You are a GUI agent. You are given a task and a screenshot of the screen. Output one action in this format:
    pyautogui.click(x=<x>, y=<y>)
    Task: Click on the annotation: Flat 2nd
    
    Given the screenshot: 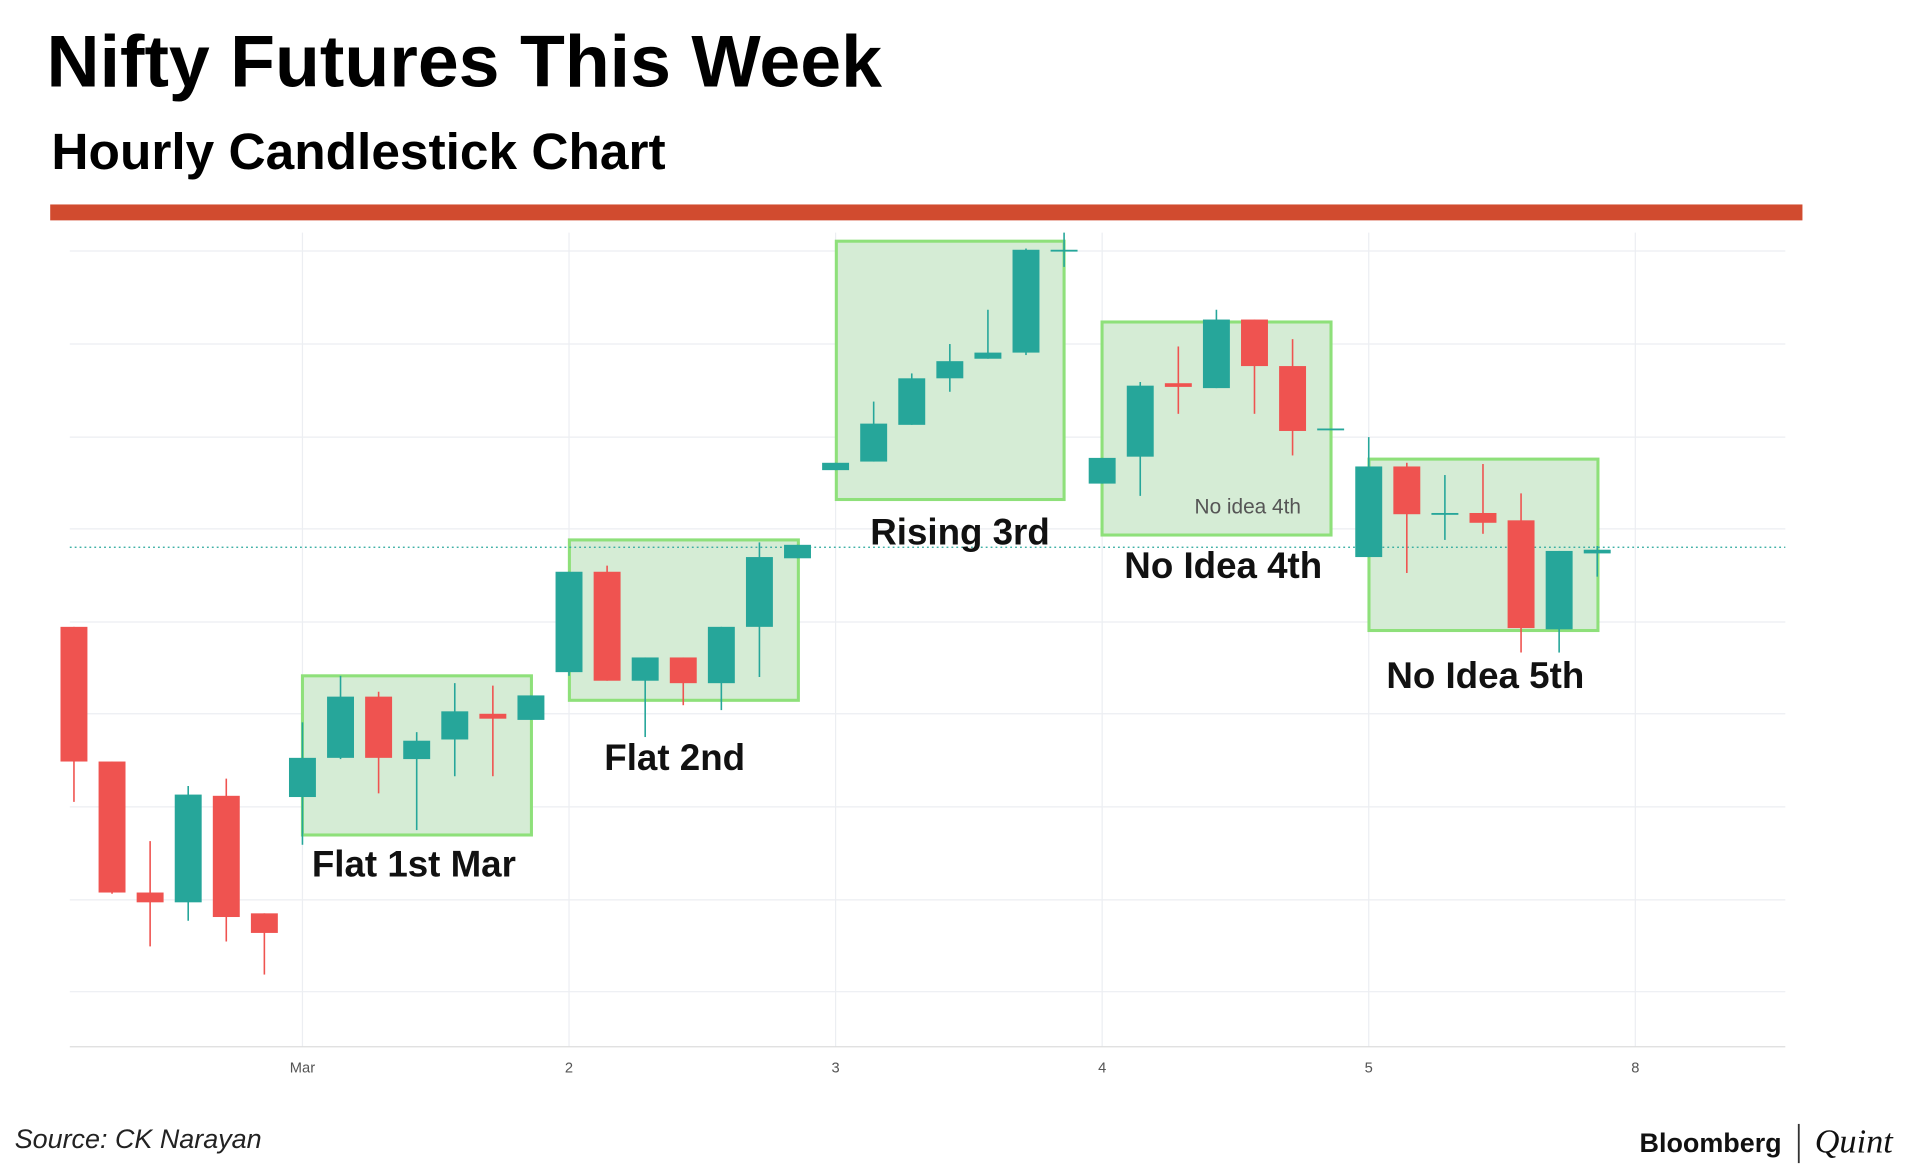 What is the action you would take?
    pyautogui.click(x=674, y=757)
    